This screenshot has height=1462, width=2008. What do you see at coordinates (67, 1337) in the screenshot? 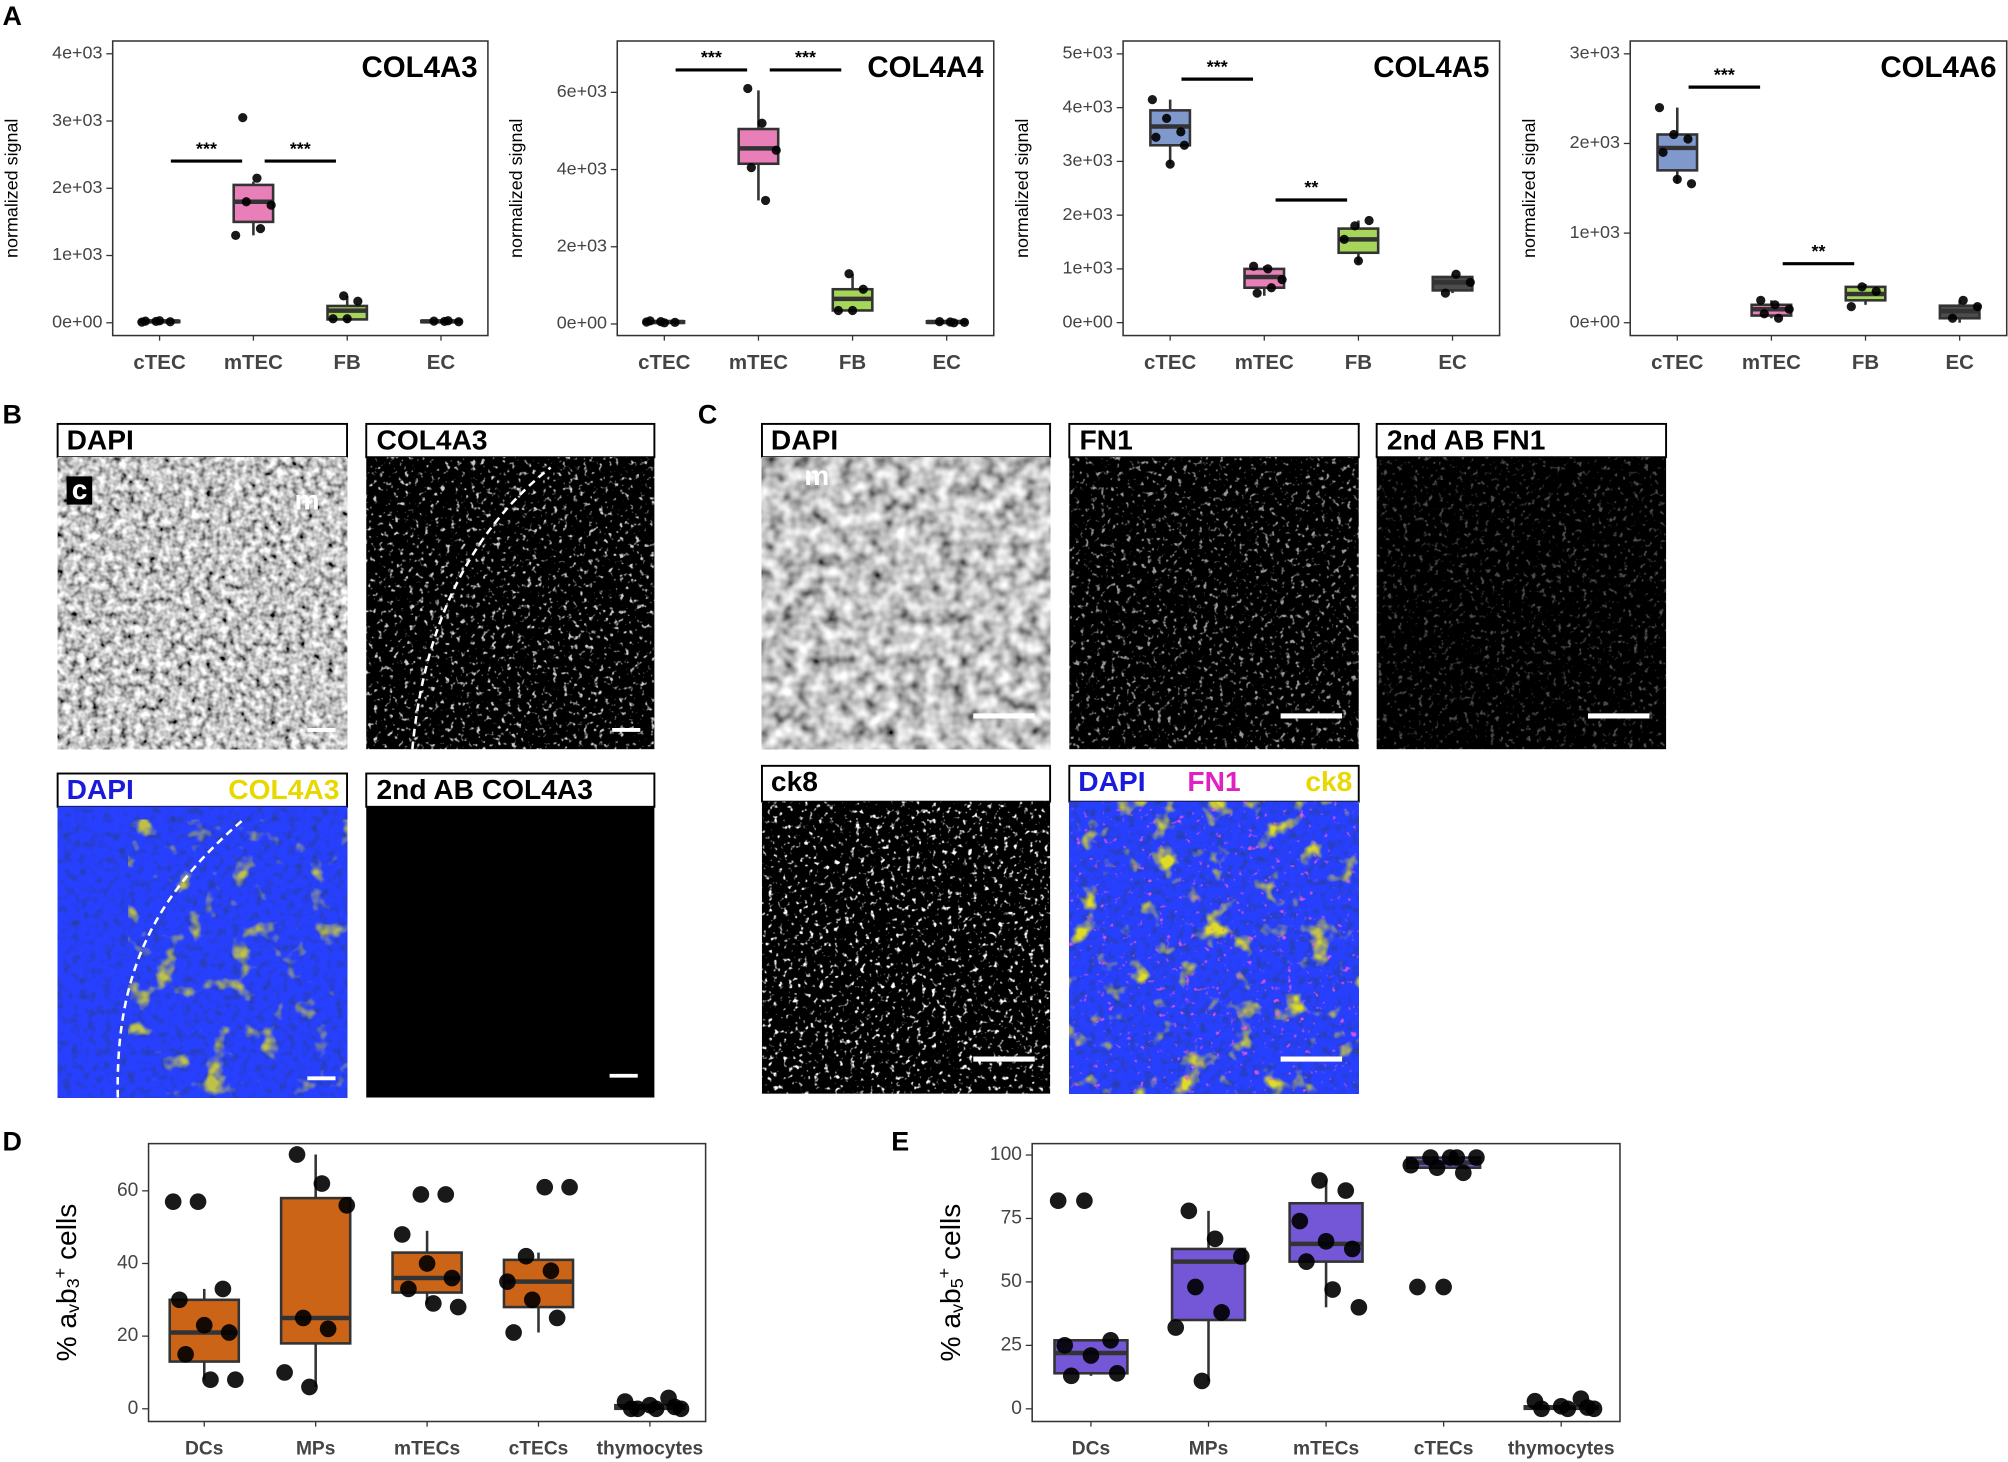
I see `y-axis-label-part: % a` at bounding box center [67, 1337].